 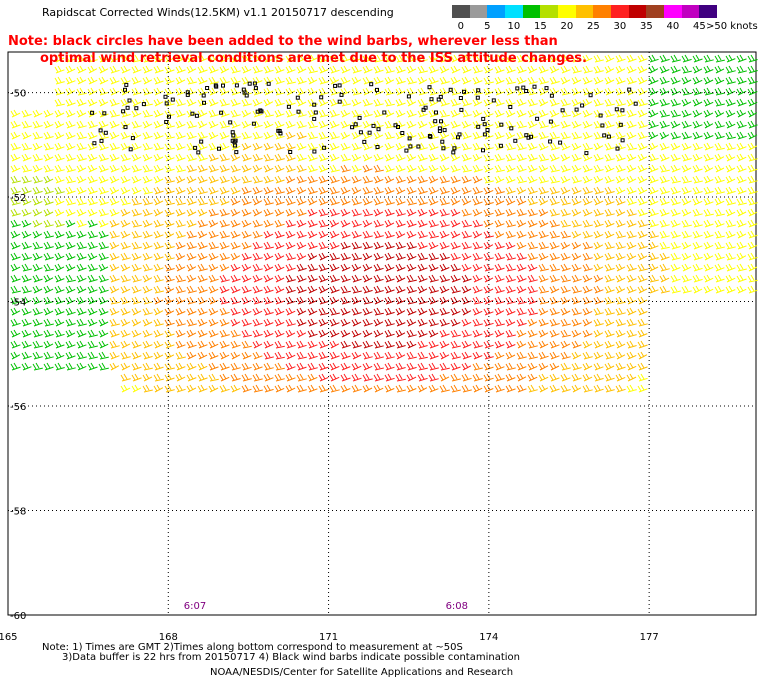 I want to click on colorbar-tick-label: 5, so click(x=487, y=26).